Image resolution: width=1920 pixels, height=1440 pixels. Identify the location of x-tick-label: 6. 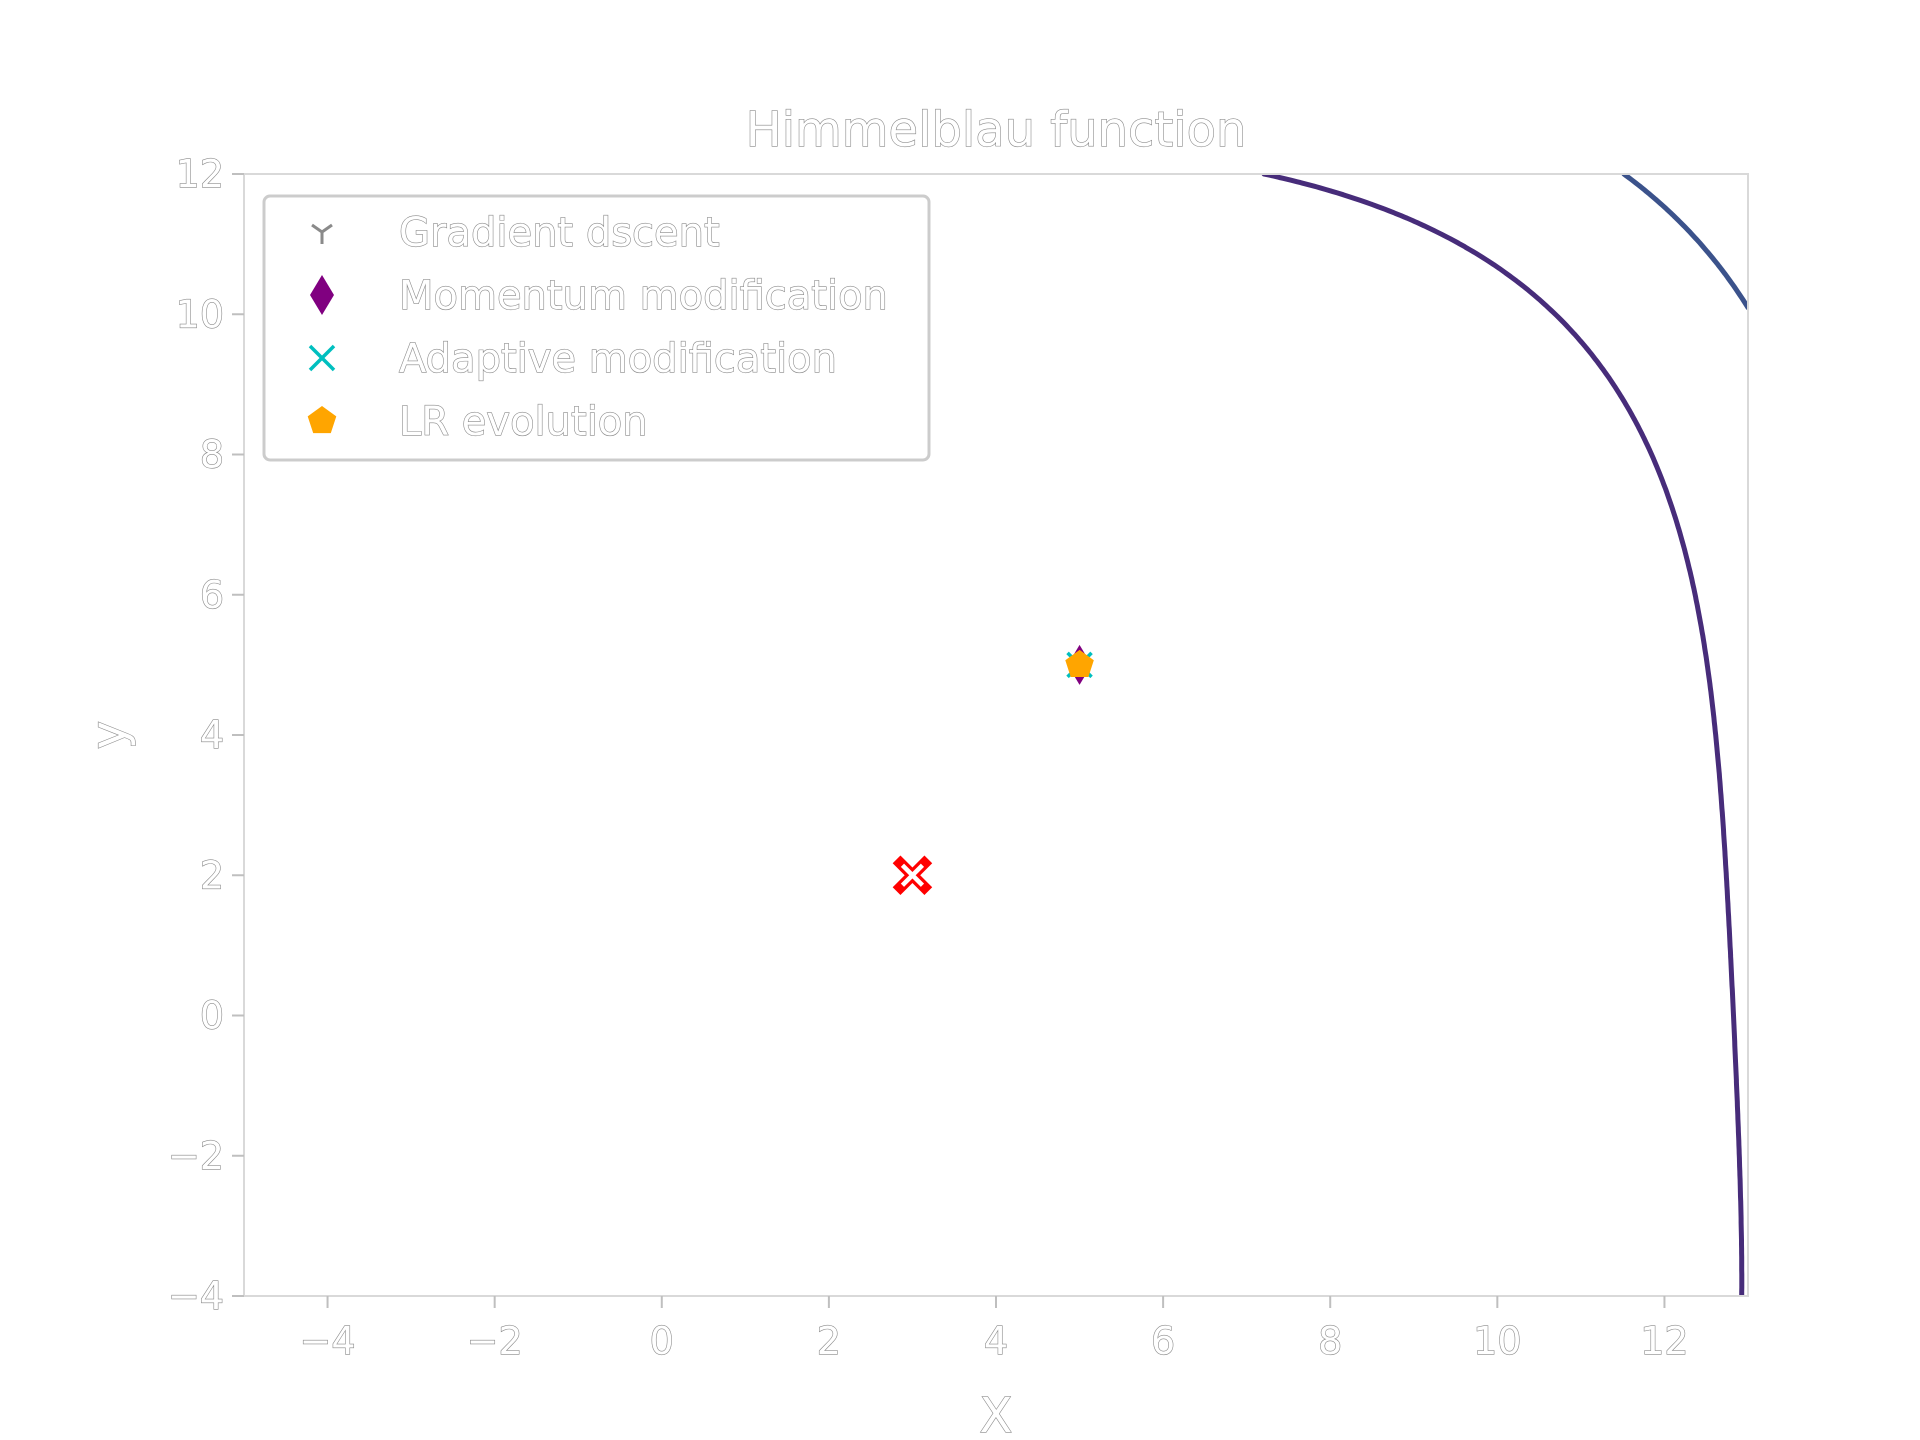
(1163, 1341).